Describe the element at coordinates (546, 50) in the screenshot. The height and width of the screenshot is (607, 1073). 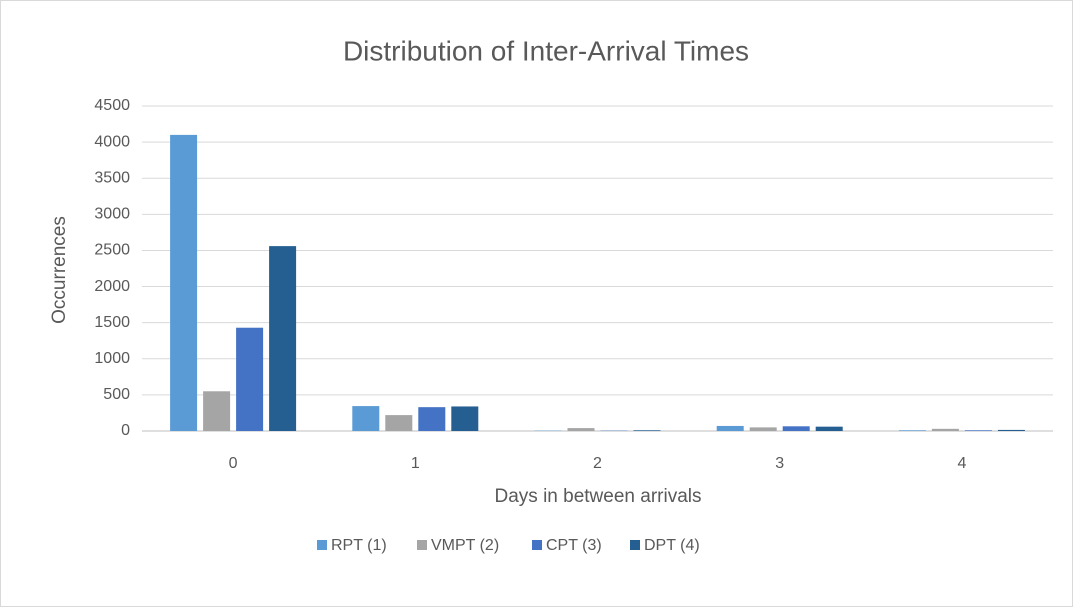
I see `chart-title: Distribution of Inter-Arrival Times` at that location.